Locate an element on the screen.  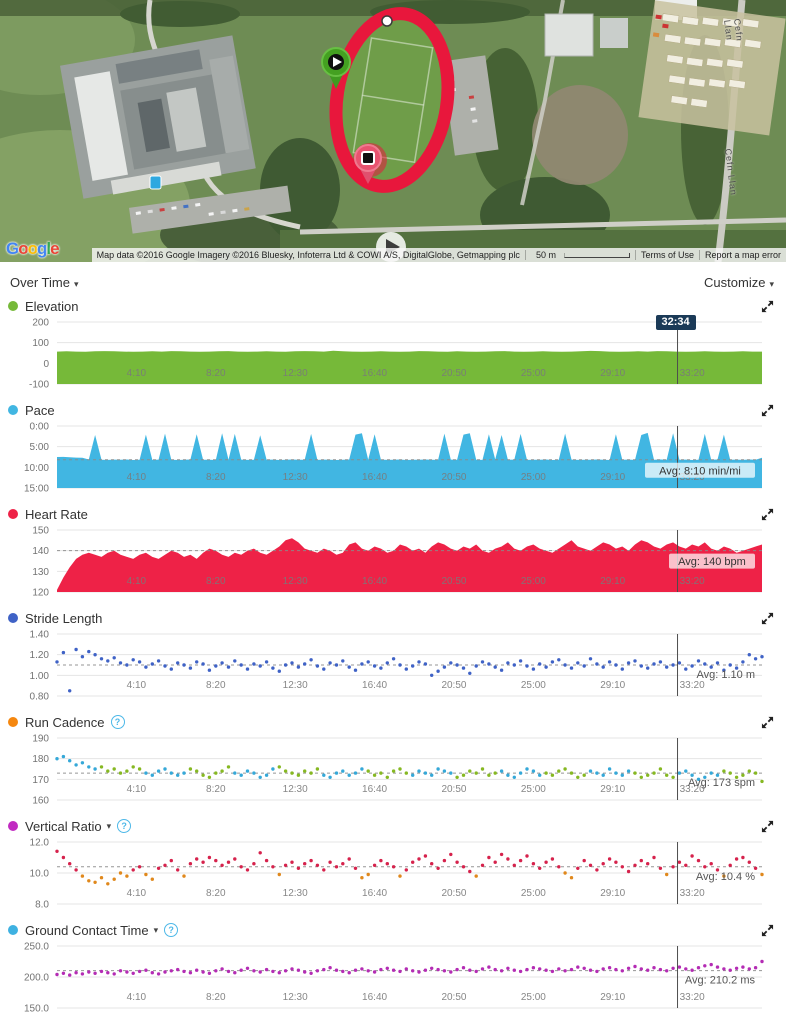
chart-header: Stride Length ▾ ? is located at coordinates (393, 618).